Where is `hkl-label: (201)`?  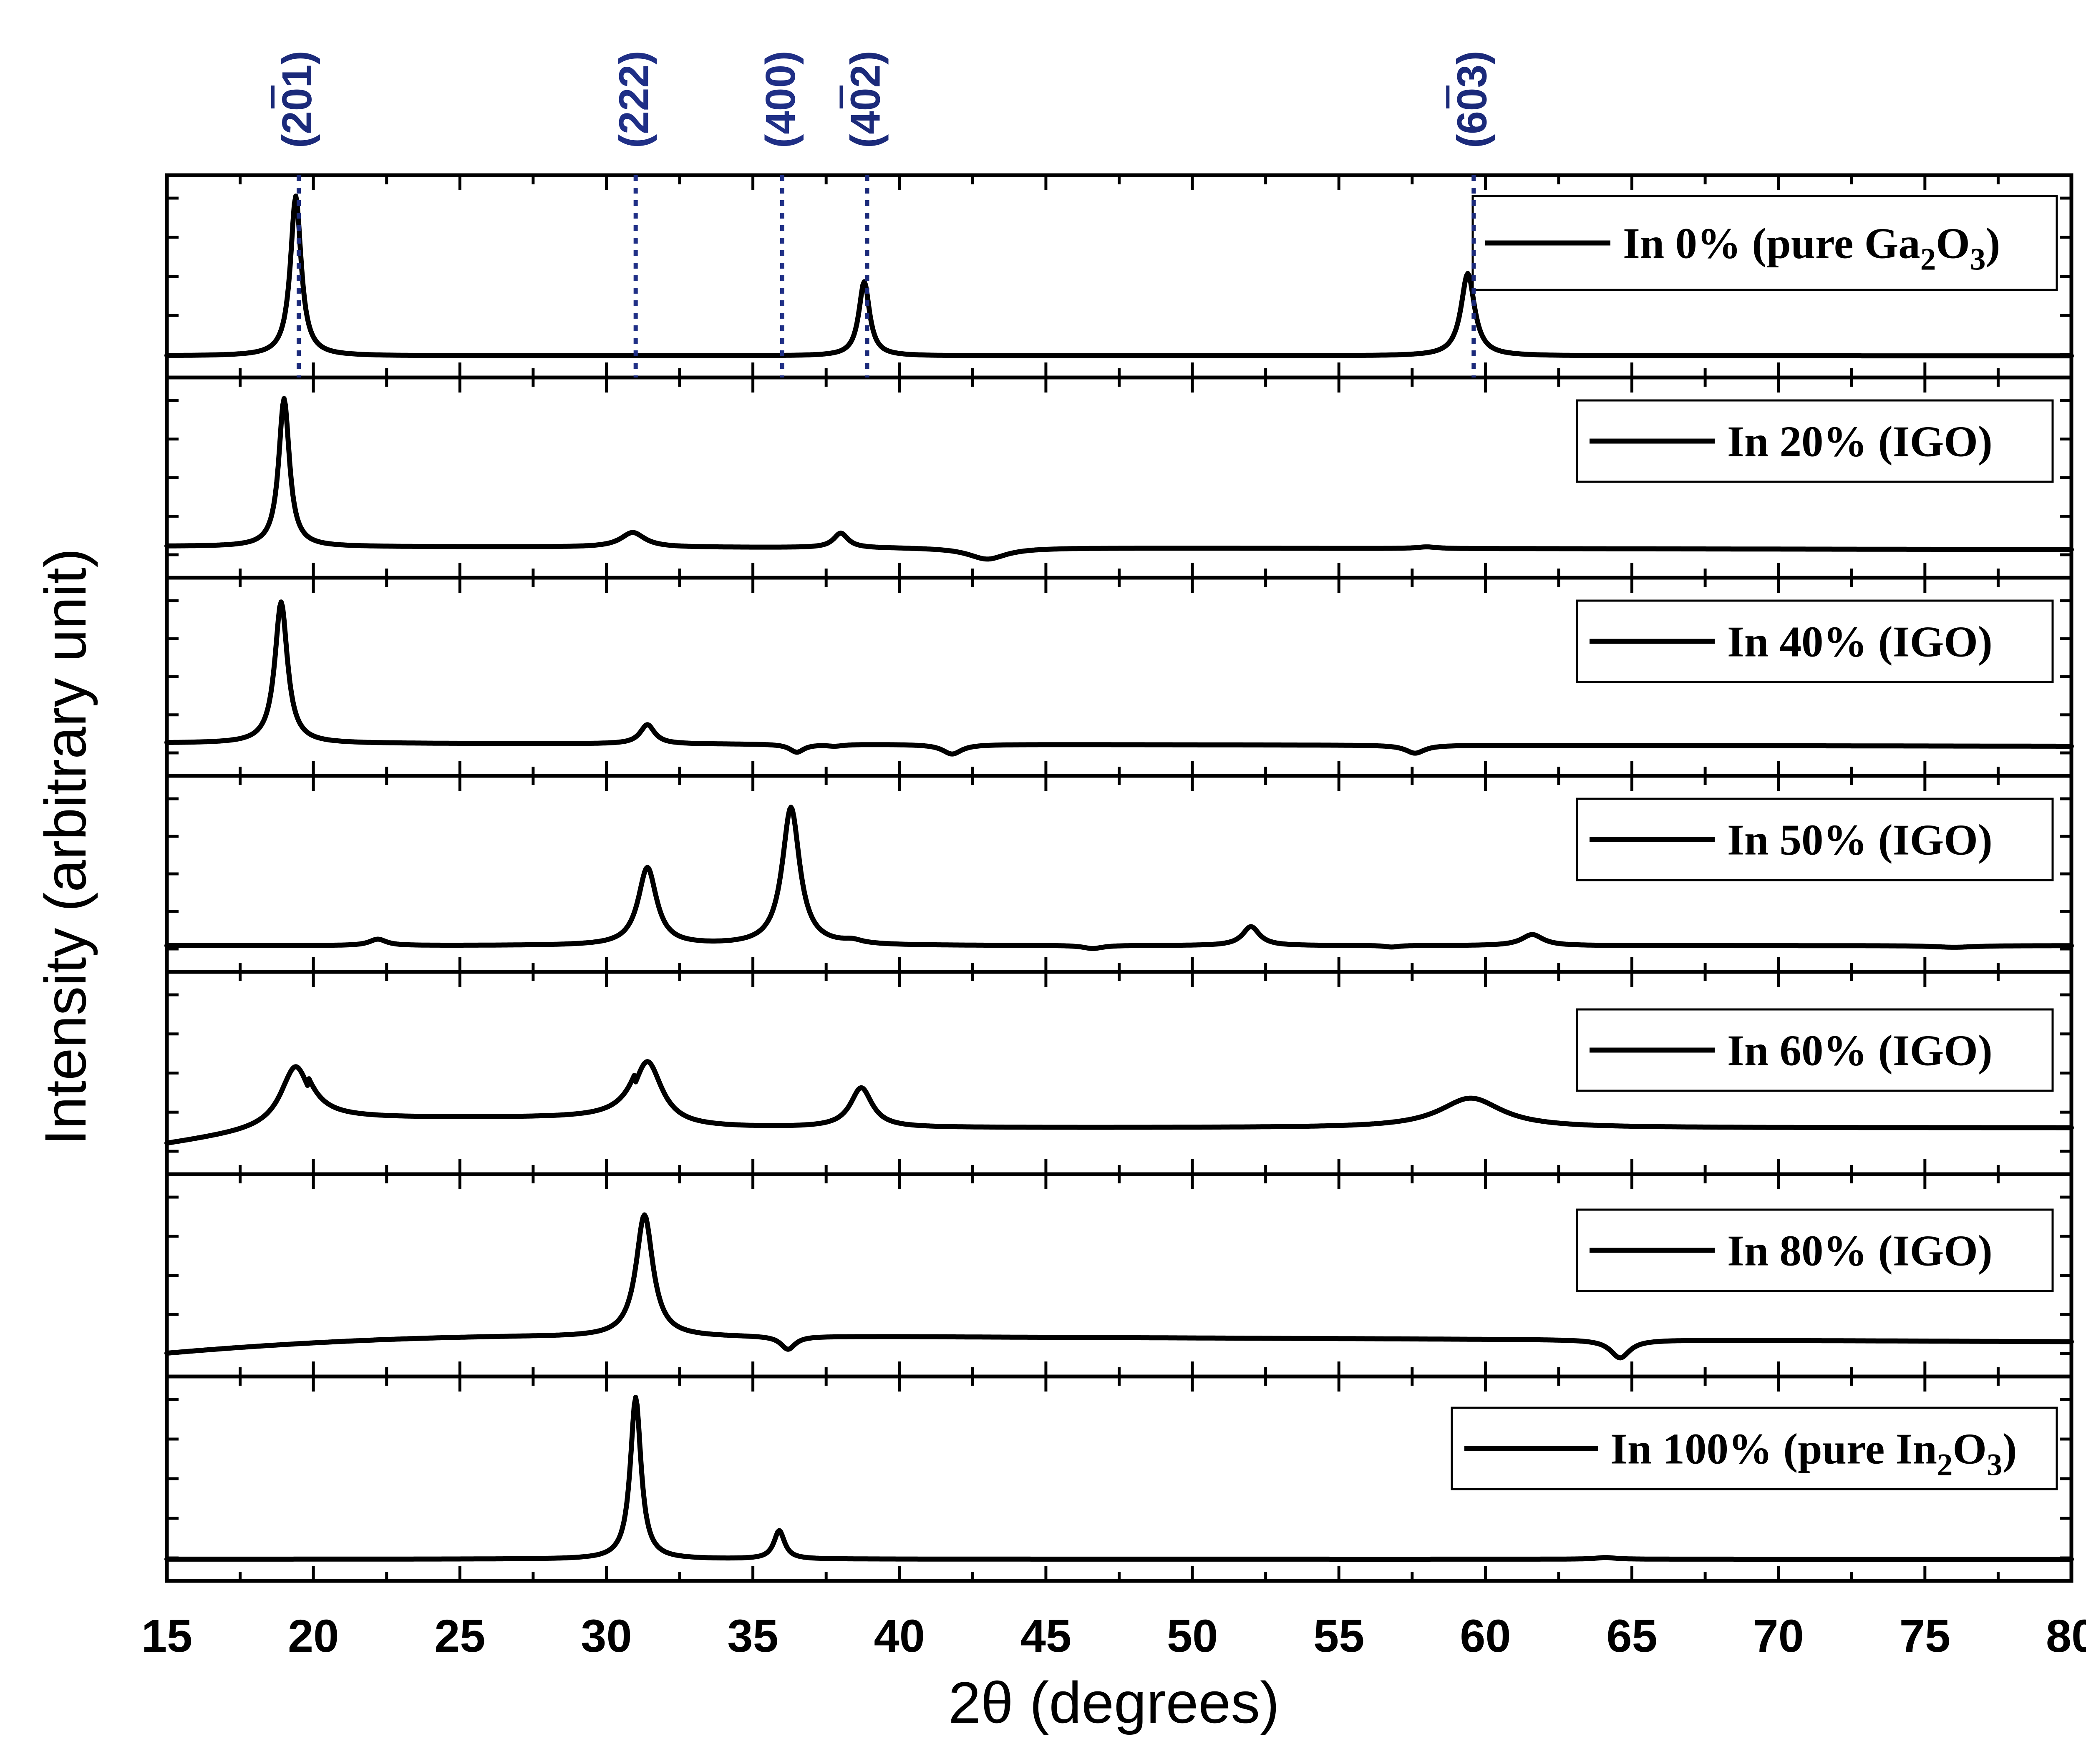
hkl-label: (201) is located at coordinates (297, 99).